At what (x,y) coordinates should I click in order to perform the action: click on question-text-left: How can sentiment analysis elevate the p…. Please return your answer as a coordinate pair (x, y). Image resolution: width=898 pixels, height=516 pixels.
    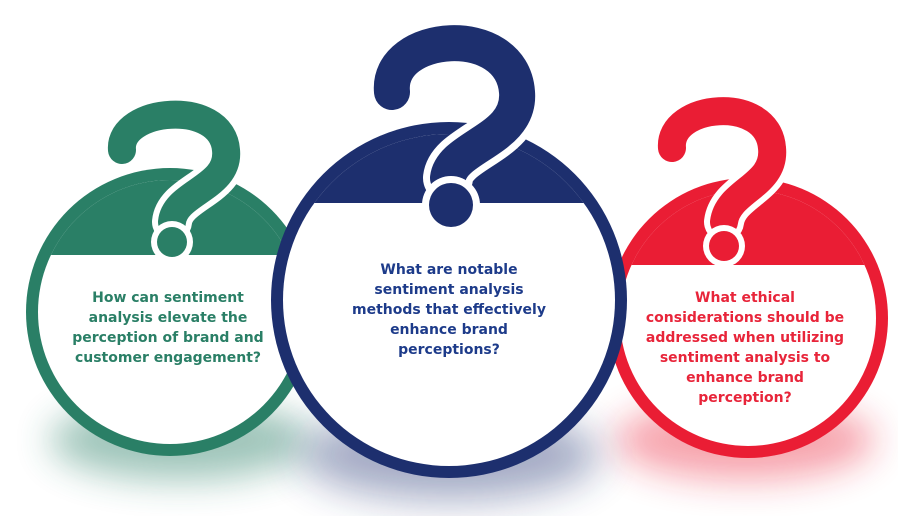
    Looking at the image, I should click on (168, 328).